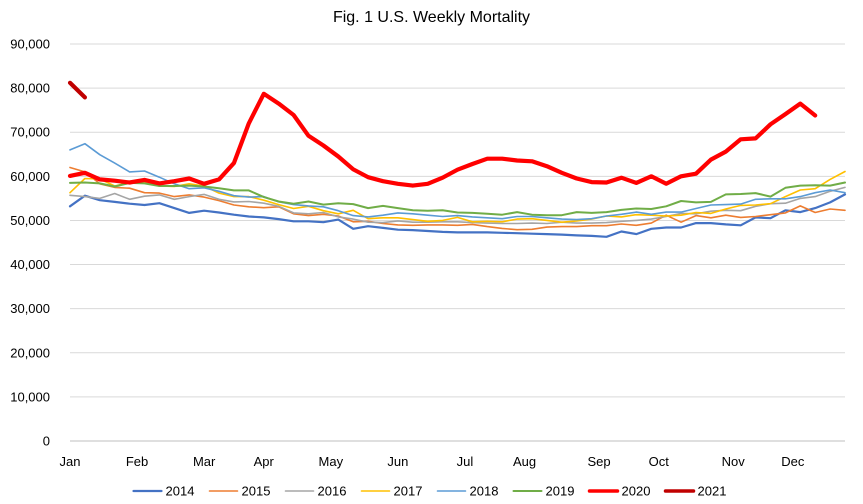 The image size is (863, 504). Describe the element at coordinates (30, 396) in the screenshot. I see `y-tick-label: 10,000` at that location.